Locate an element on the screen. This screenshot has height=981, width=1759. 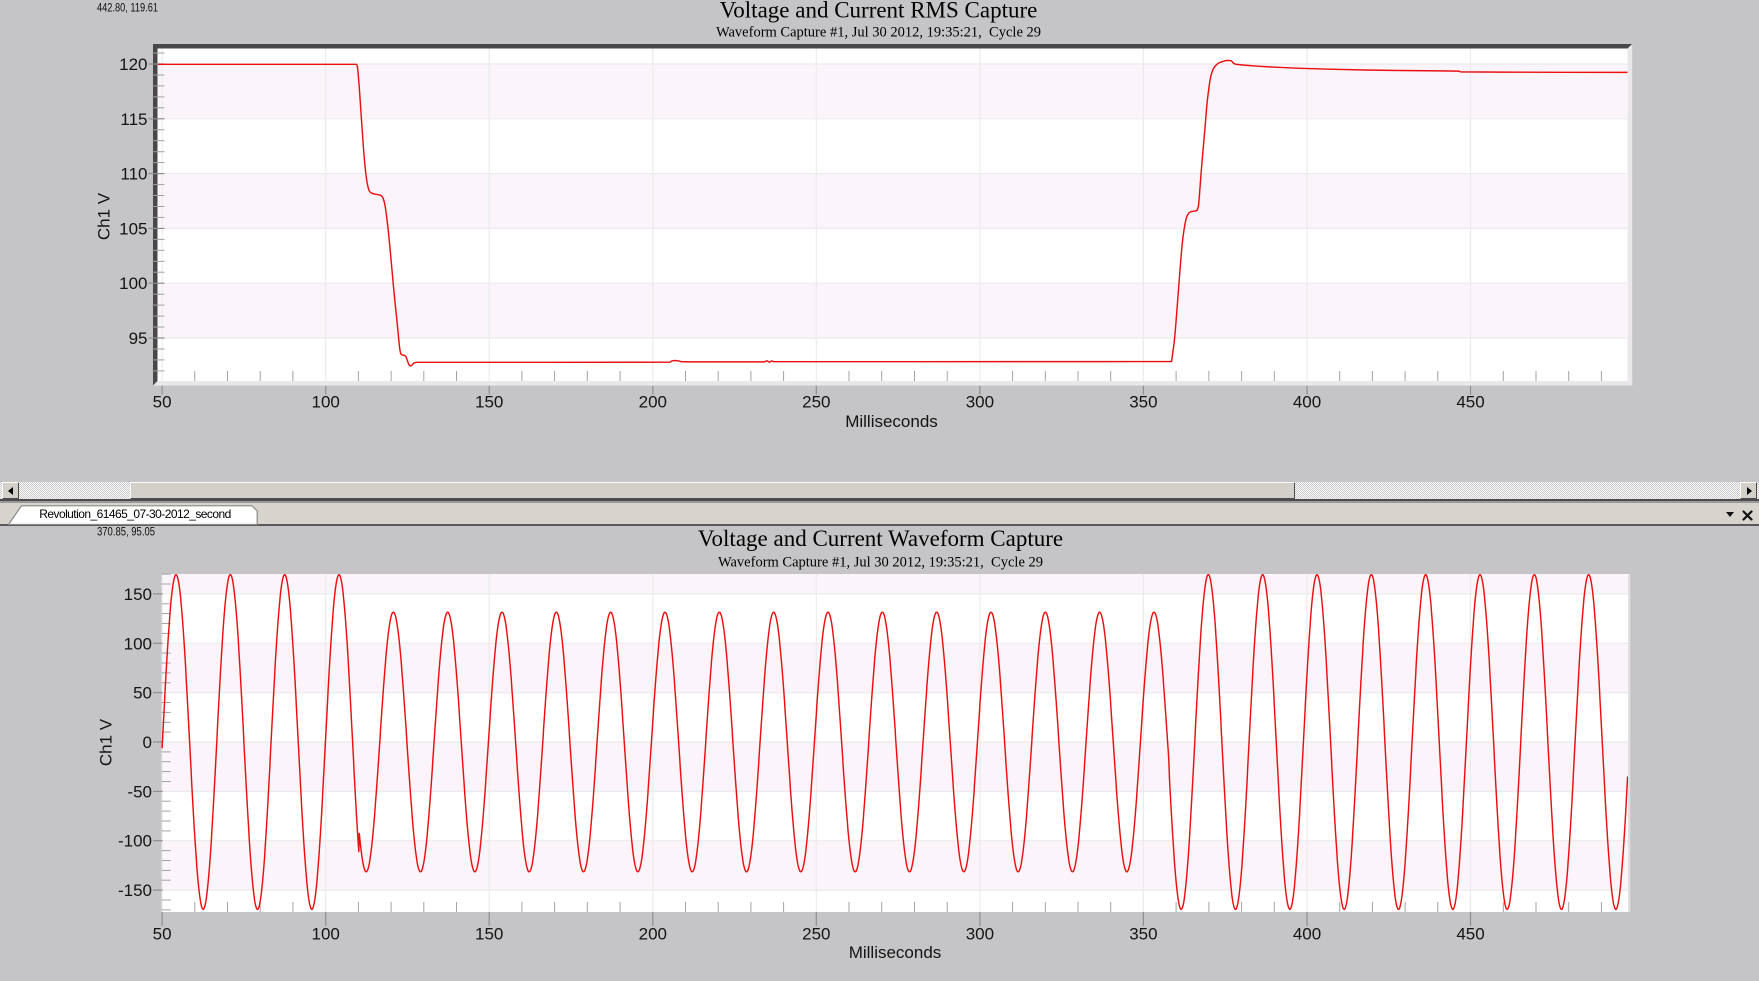
svg-text: 115 is located at coordinates (133, 119).